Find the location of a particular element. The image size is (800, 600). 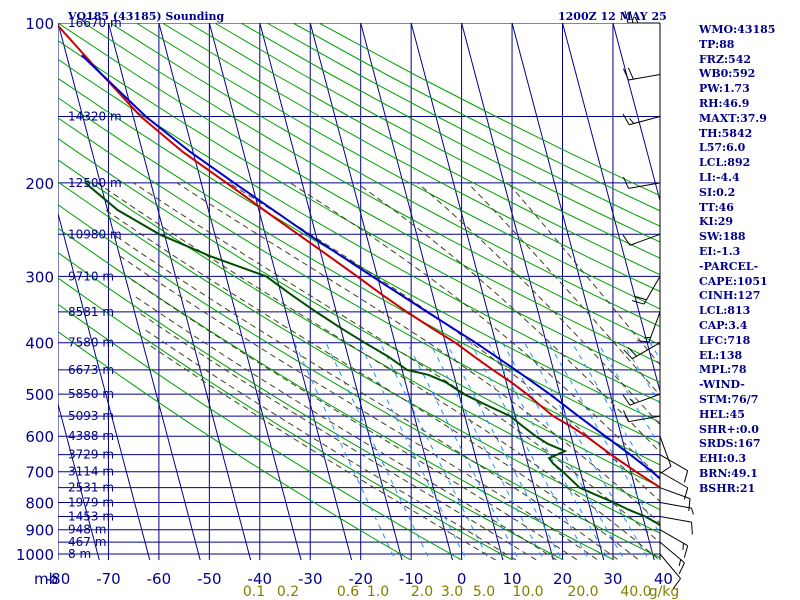

index-item: HEL:45 is located at coordinates (722, 414).